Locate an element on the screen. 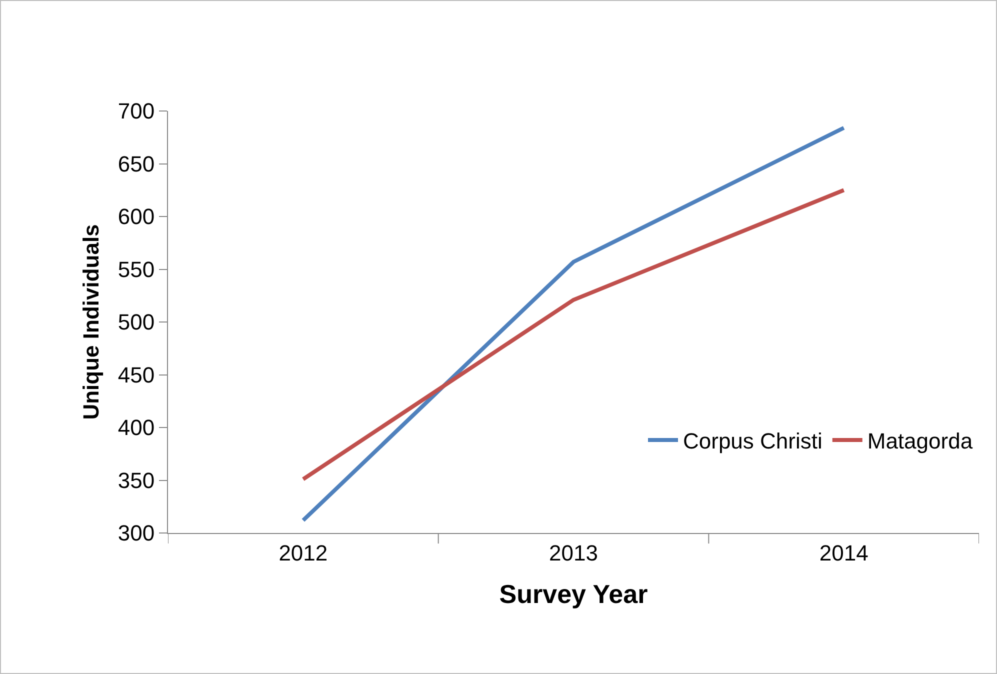  y-axis-title: Unique Individuals is located at coordinates (91, 322).